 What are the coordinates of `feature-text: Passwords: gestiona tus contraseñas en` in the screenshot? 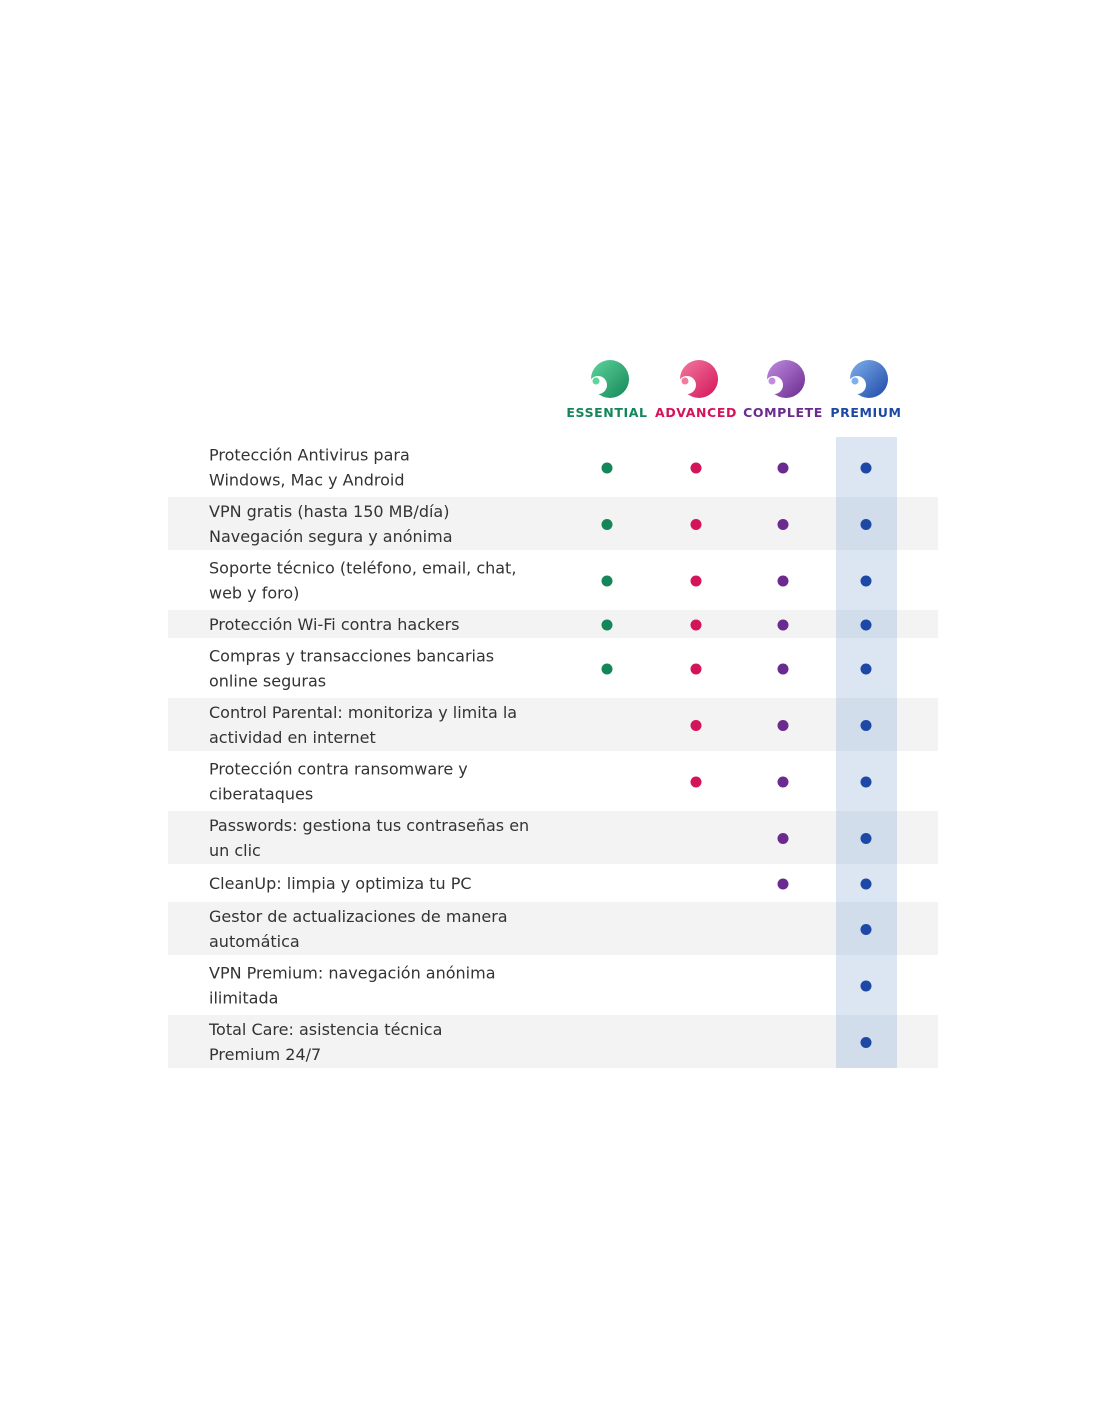 It's located at (369, 825).